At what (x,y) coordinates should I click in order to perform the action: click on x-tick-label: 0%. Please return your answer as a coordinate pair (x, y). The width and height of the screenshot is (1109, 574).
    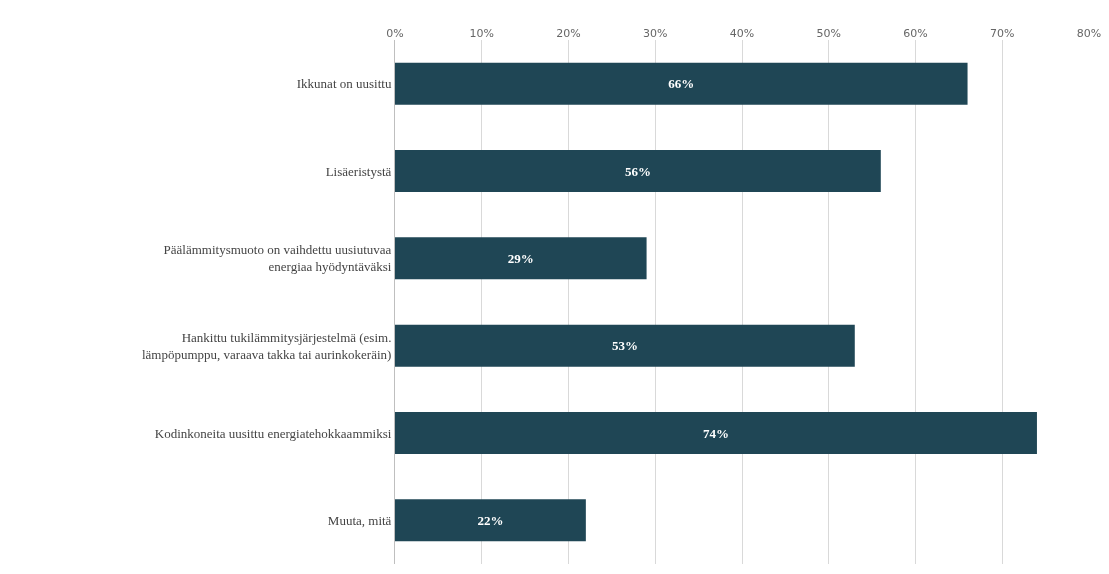
    Looking at the image, I should click on (395, 33).